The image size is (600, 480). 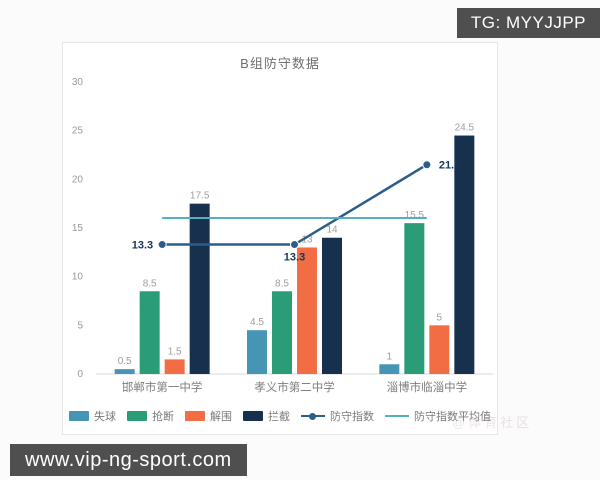 What do you see at coordinates (78, 277) in the screenshot?
I see `y-tick-label: 10` at bounding box center [78, 277].